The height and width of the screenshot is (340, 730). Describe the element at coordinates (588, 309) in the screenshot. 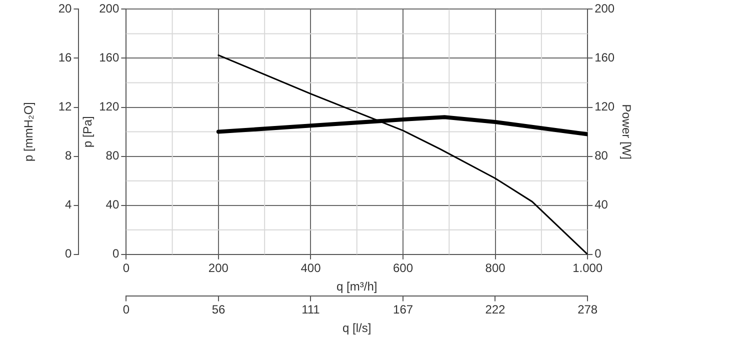

I see `x2-tick-label: 278` at that location.